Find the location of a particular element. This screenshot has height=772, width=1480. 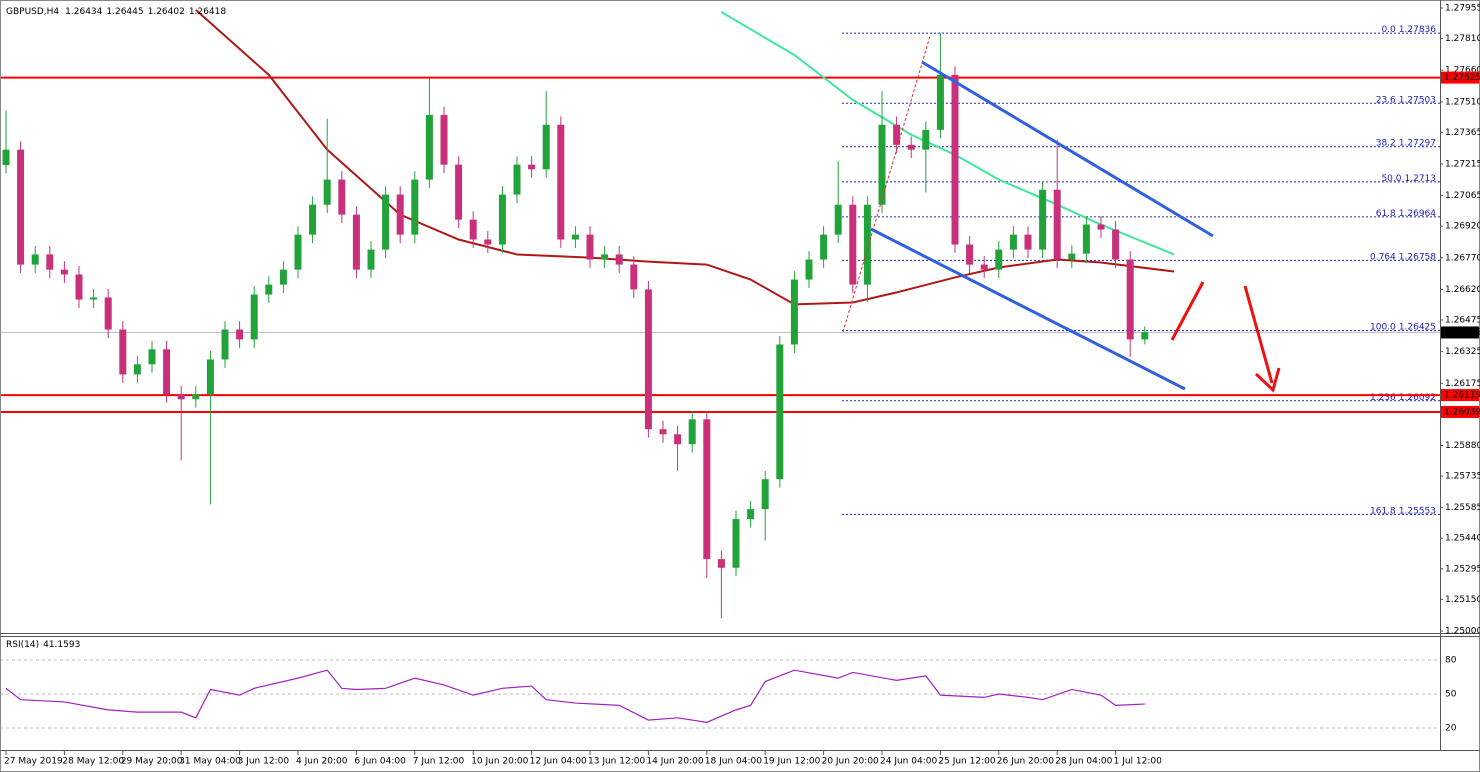

fib-price-text: 1.27836 is located at coordinates (1417, 30).